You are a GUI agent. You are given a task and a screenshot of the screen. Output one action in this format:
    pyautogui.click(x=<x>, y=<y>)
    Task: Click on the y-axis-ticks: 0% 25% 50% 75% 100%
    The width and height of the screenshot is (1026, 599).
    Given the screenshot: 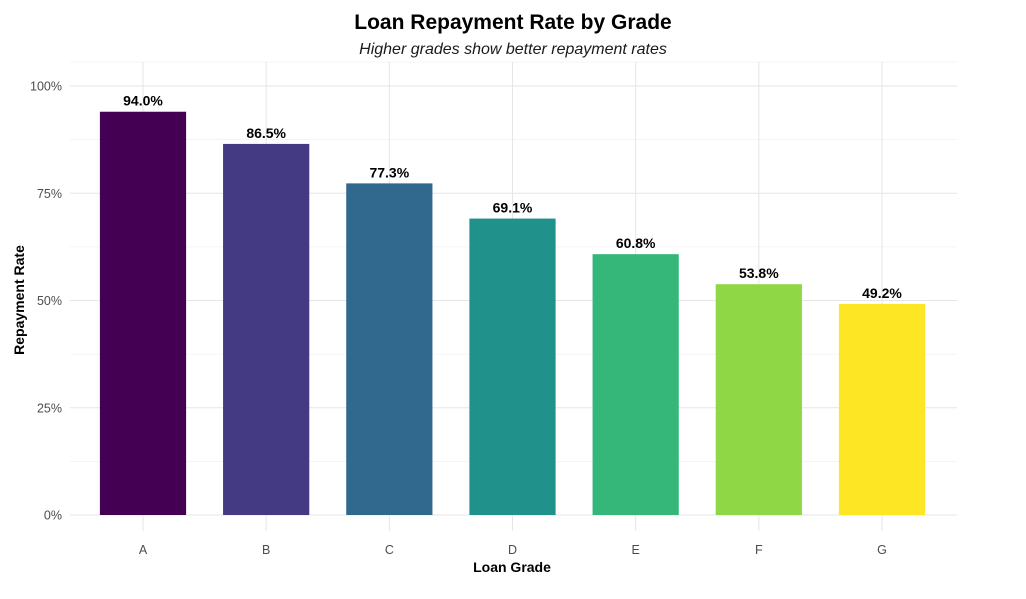 What is the action you would take?
    pyautogui.click(x=46, y=301)
    